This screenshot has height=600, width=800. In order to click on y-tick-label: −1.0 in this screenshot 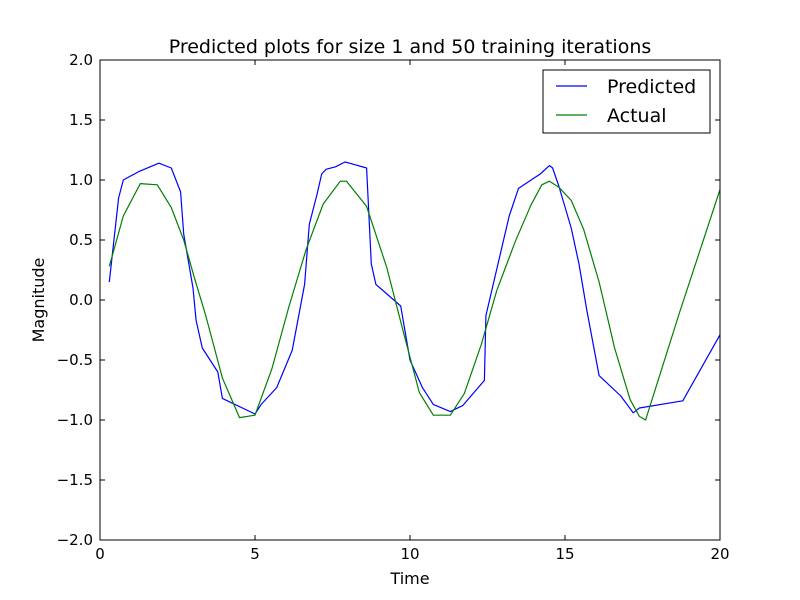, I will do `click(75, 420)`.